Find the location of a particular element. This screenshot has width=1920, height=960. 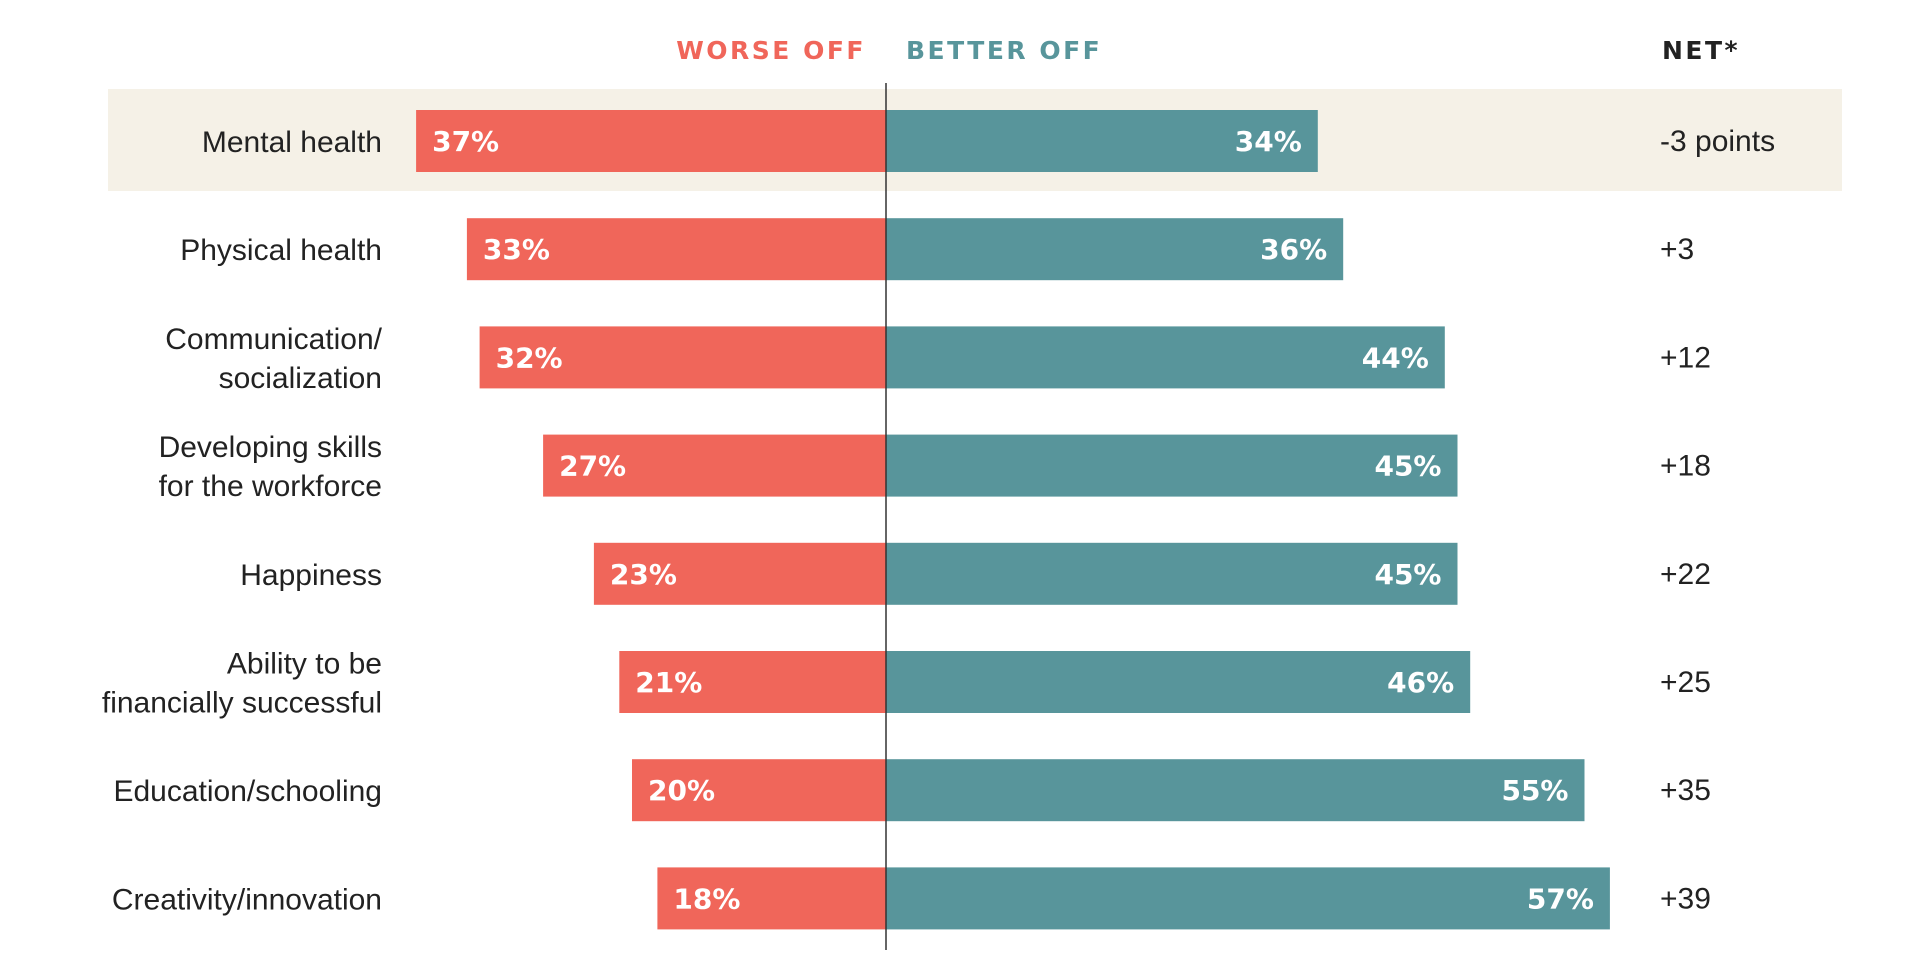

category-label: Ability to be financially successful is located at coordinates (242, 684).